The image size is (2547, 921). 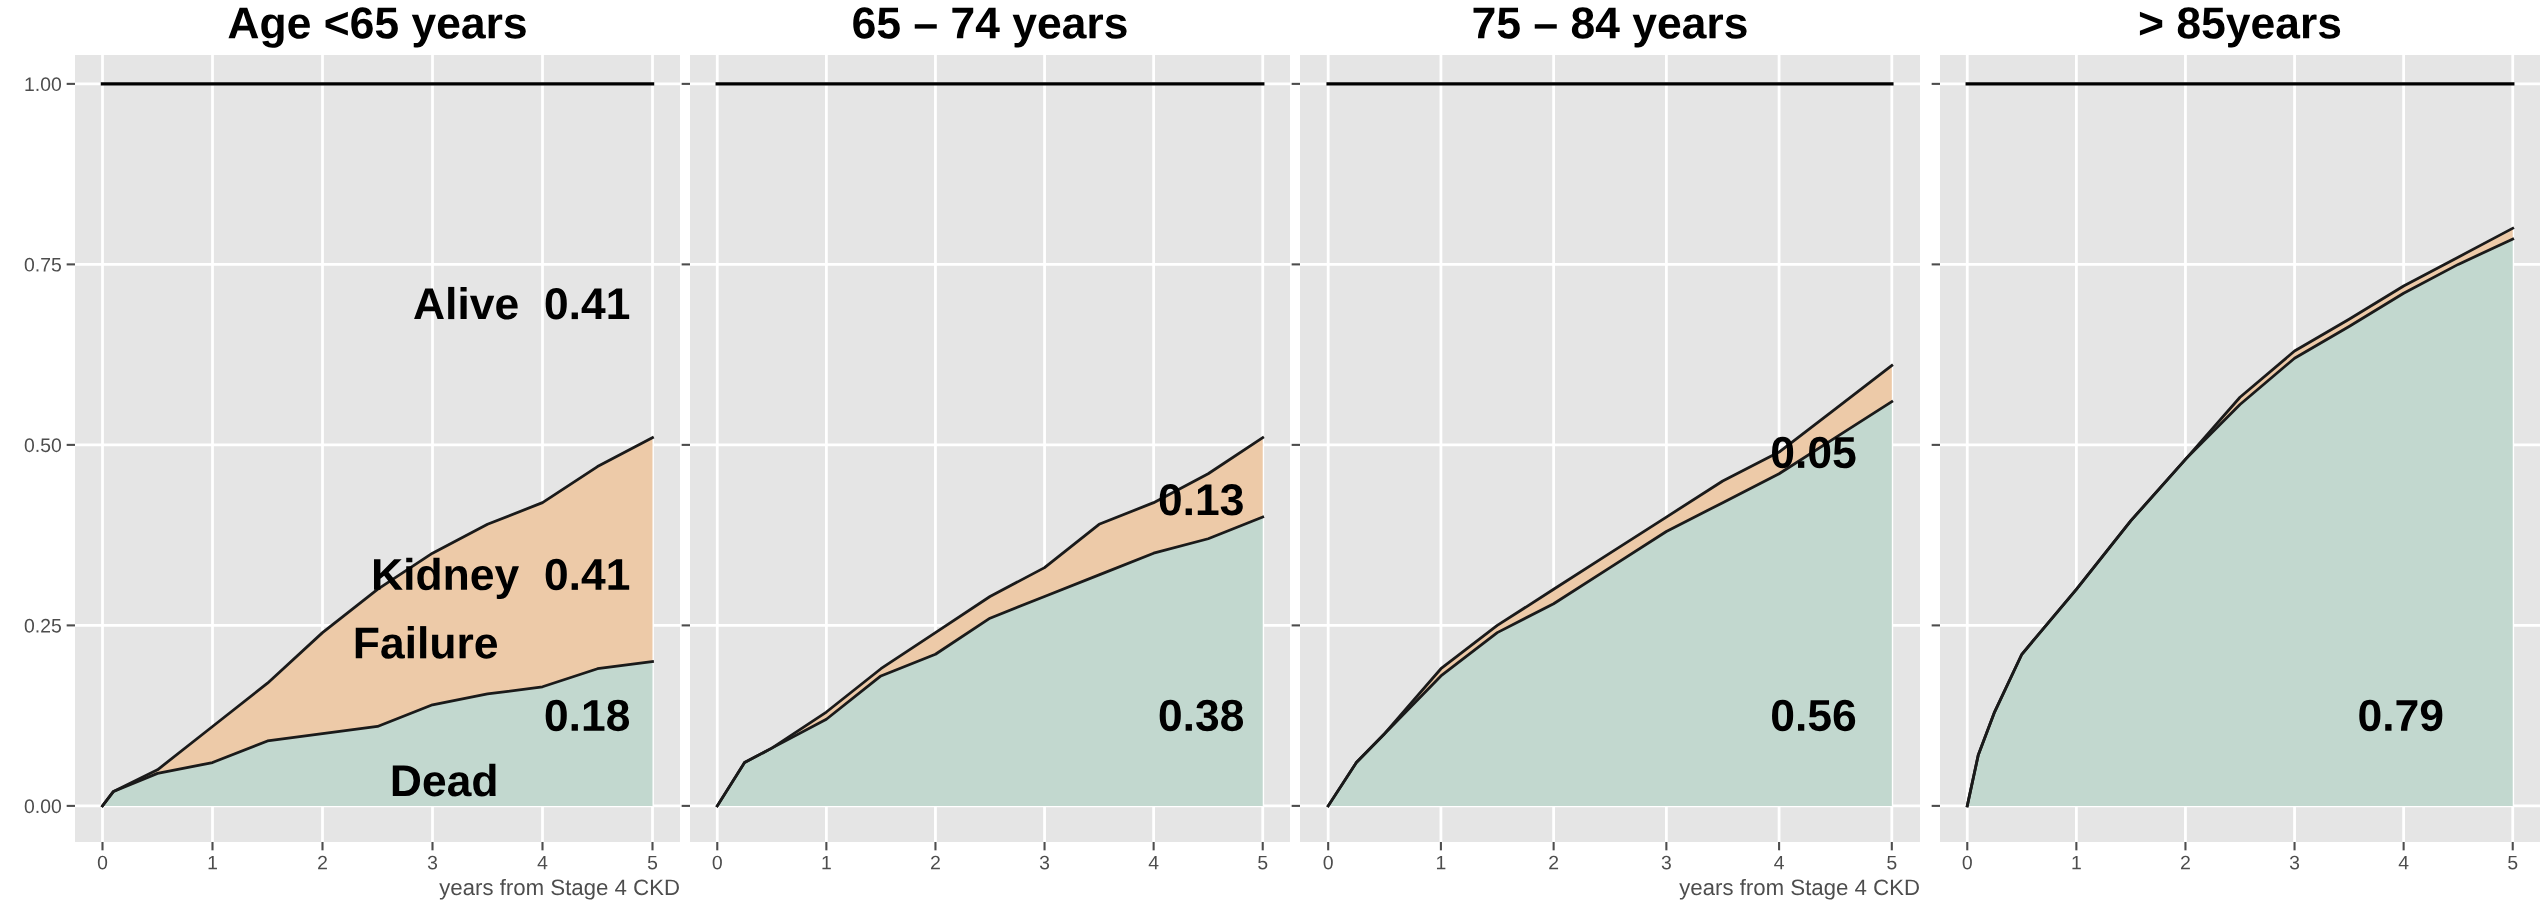 I want to click on annotation: 0.79, so click(x=2401, y=715).